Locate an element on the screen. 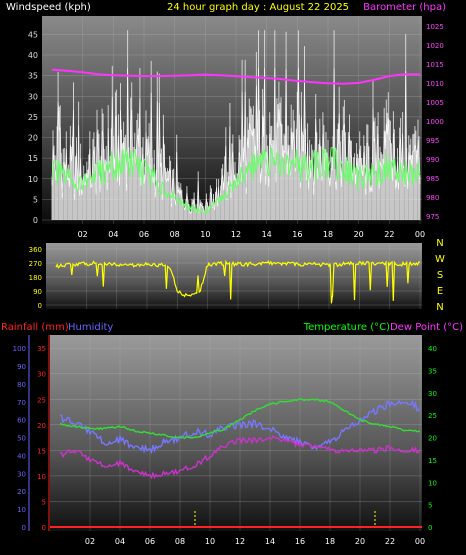 Image resolution: width=466 pixels, height=555 pixels. barometer-y-tick-label: 980 is located at coordinates (432, 198).